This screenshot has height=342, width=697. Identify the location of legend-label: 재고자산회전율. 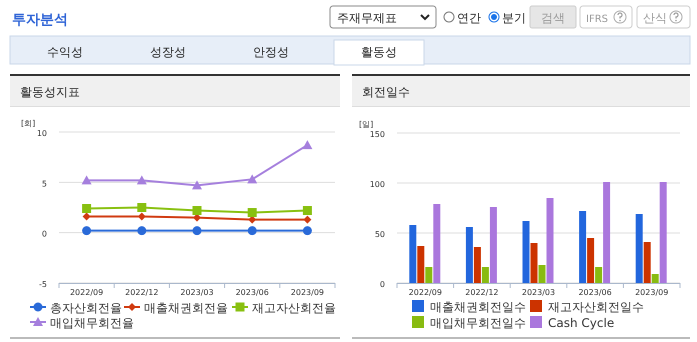
(294, 308).